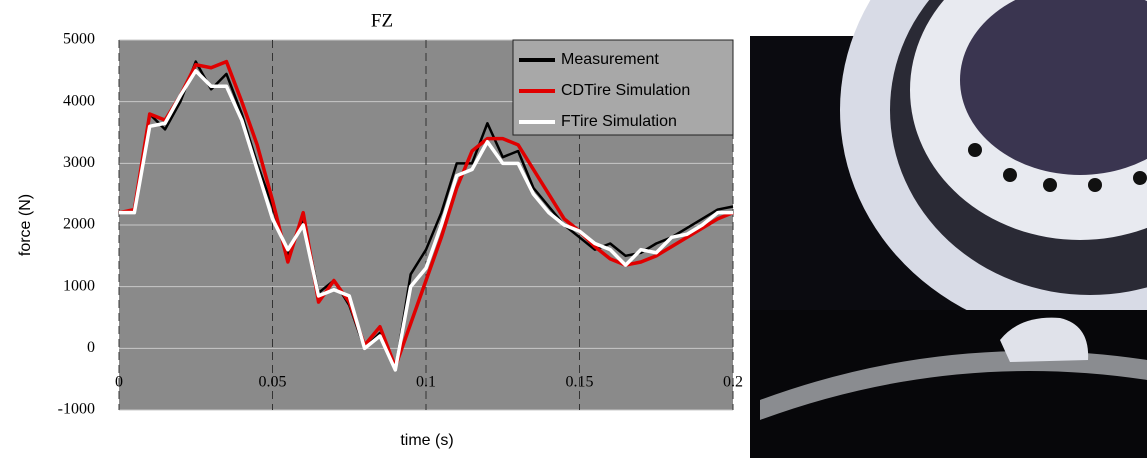 This screenshot has height=458, width=1147. What do you see at coordinates (79, 39) in the screenshot?
I see `y-tick-label: 5000` at bounding box center [79, 39].